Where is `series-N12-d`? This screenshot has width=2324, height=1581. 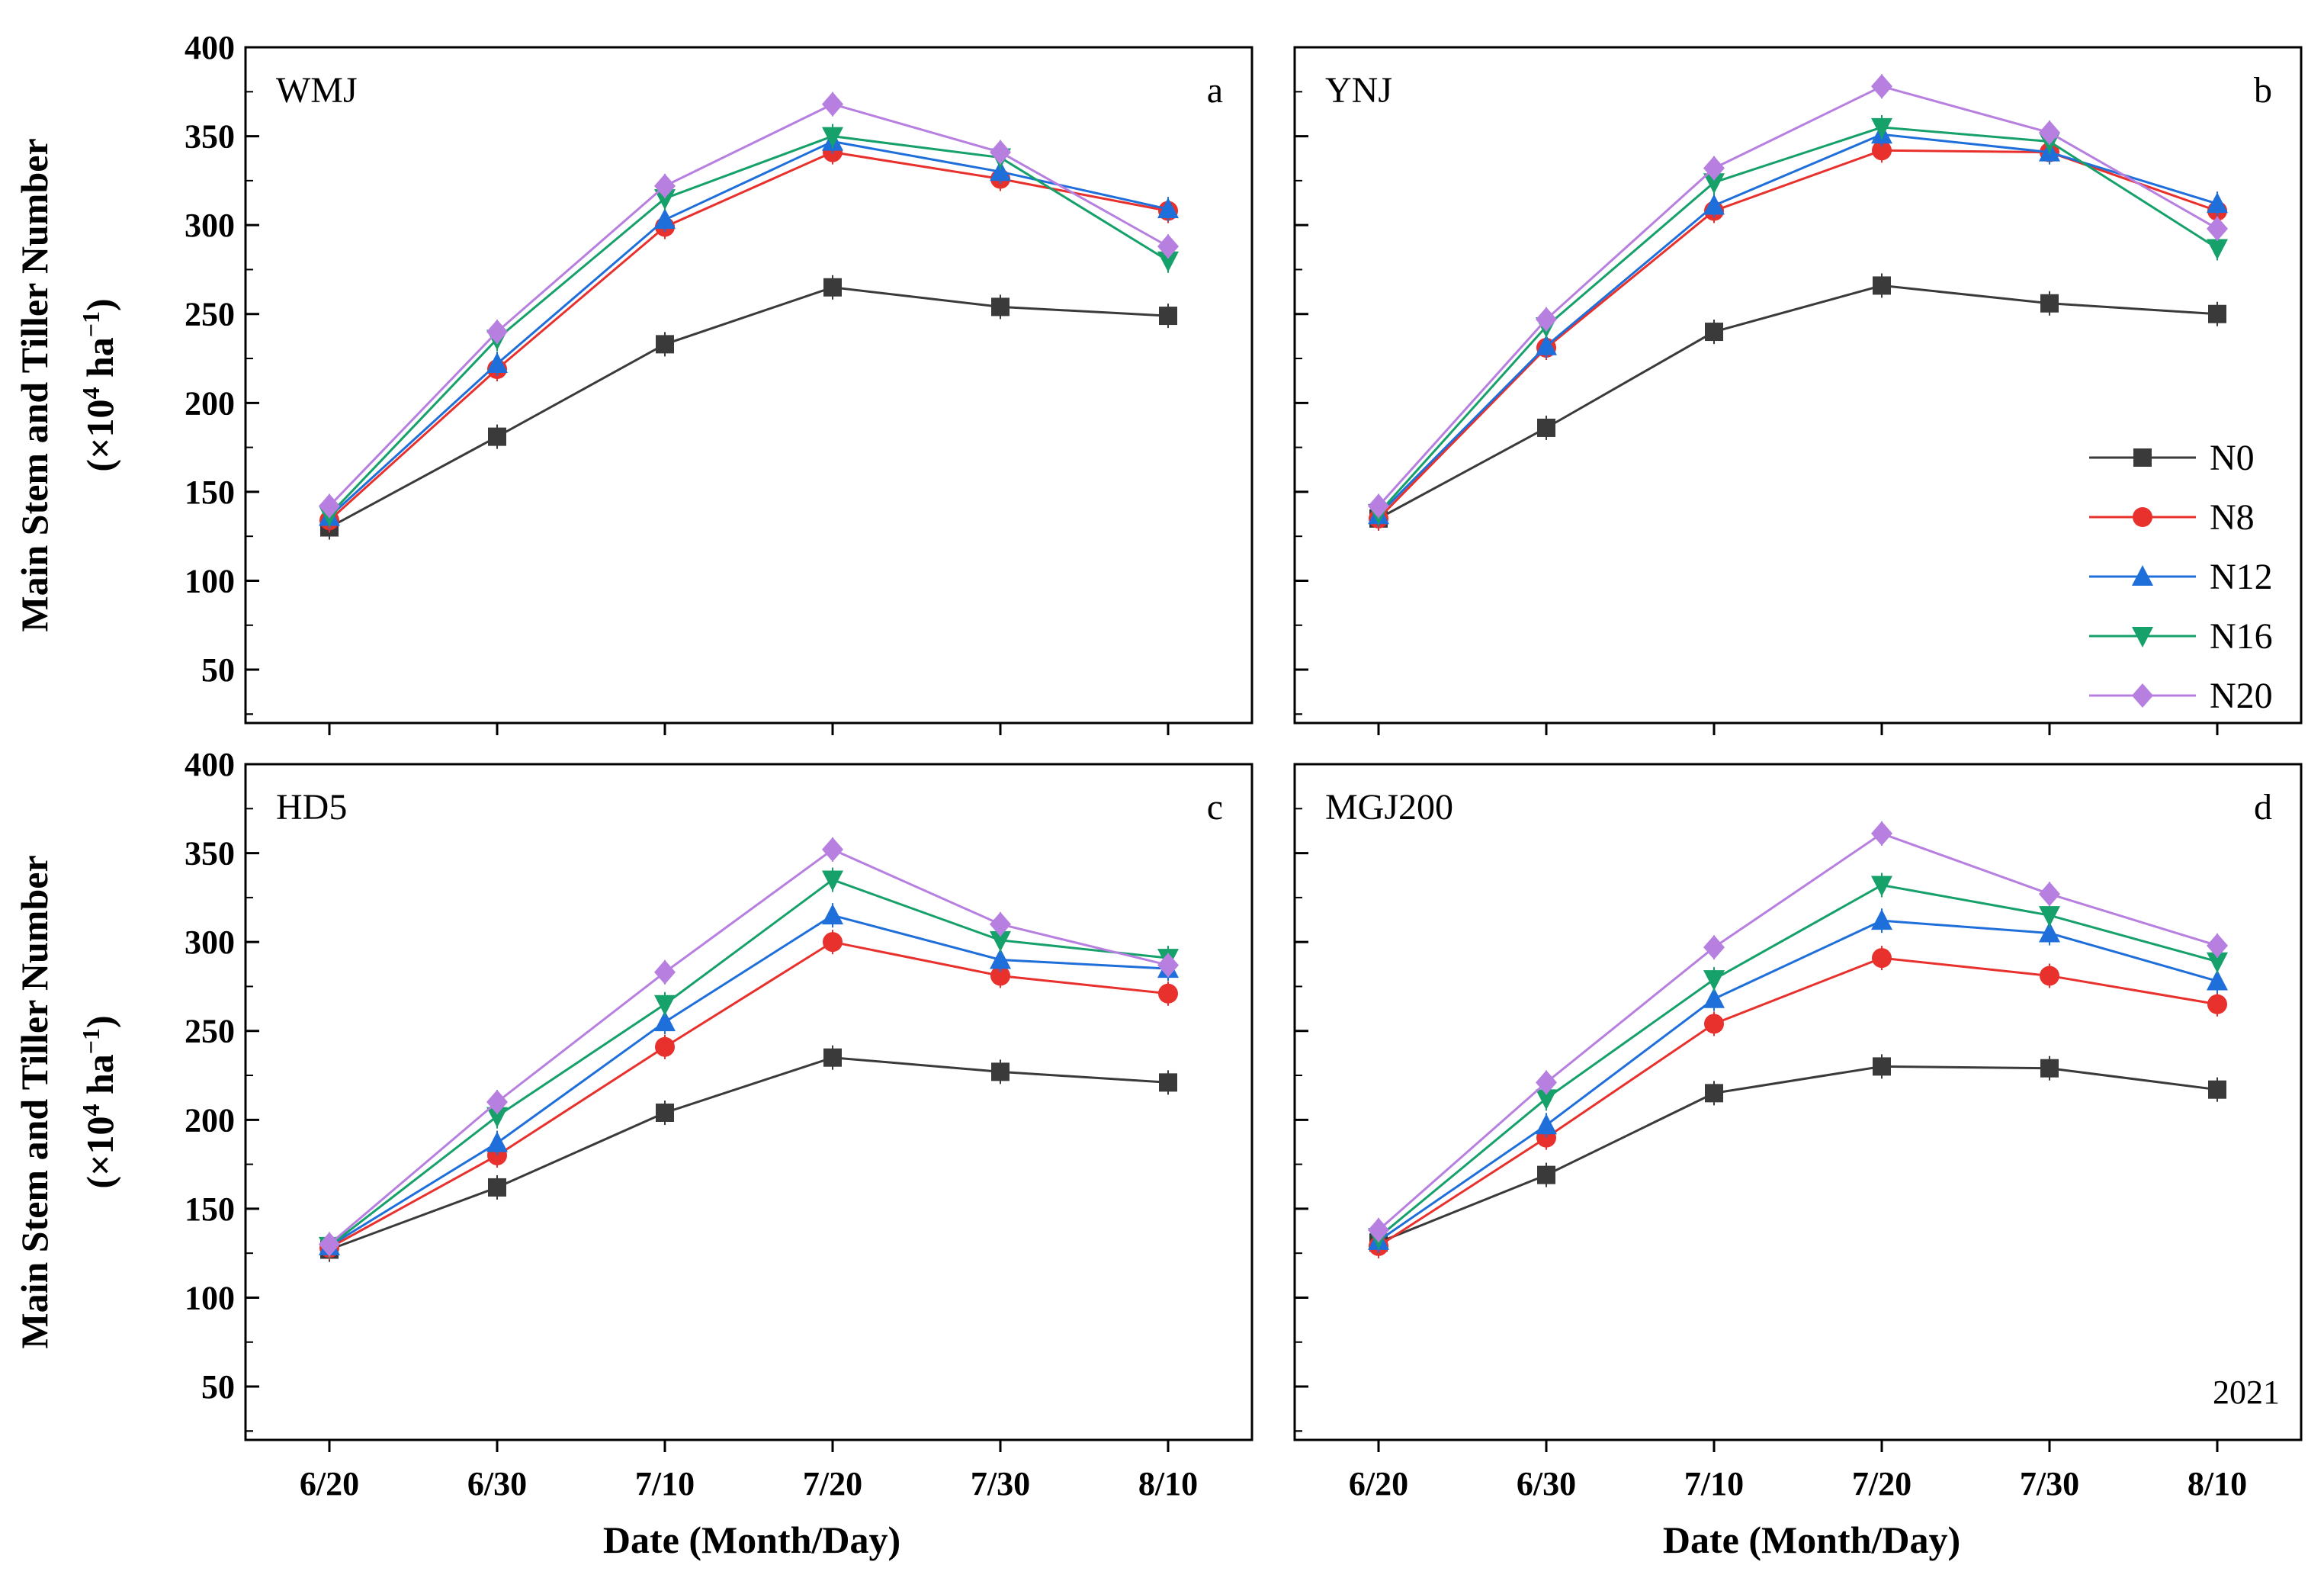 series-N12-d is located at coordinates (1798, 1080).